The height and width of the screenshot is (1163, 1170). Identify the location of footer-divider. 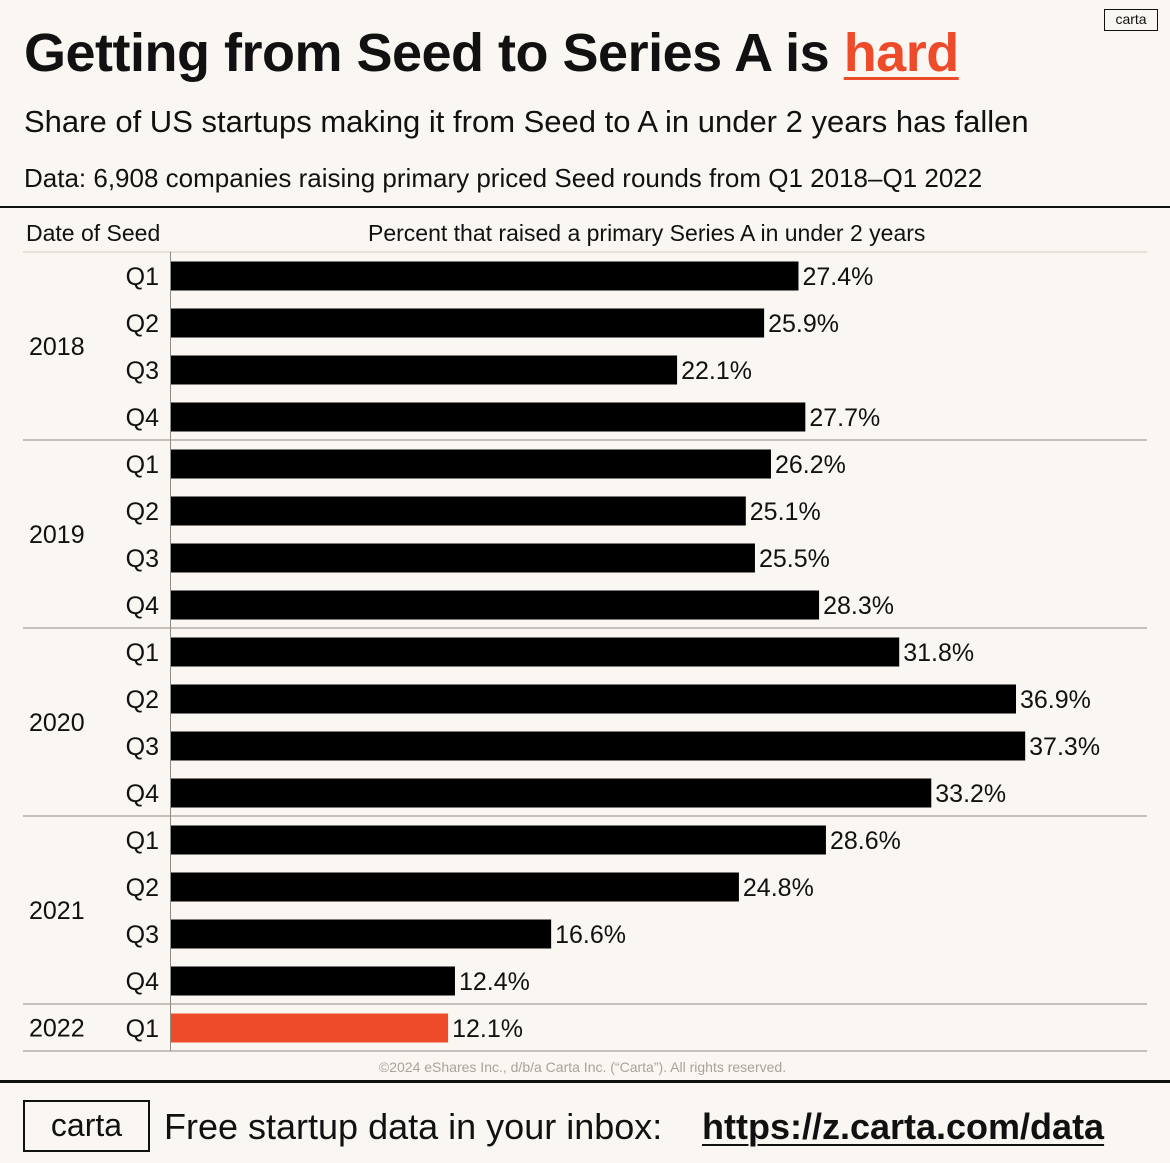
(585, 1081).